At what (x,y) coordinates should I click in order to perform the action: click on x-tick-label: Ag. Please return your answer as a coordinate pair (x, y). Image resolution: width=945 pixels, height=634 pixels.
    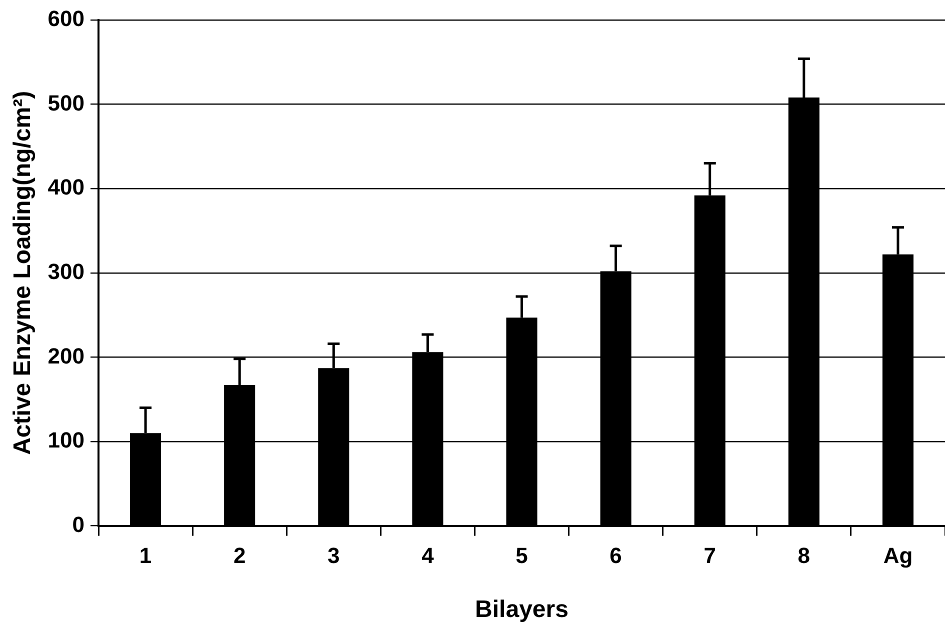
    Looking at the image, I should click on (898, 555).